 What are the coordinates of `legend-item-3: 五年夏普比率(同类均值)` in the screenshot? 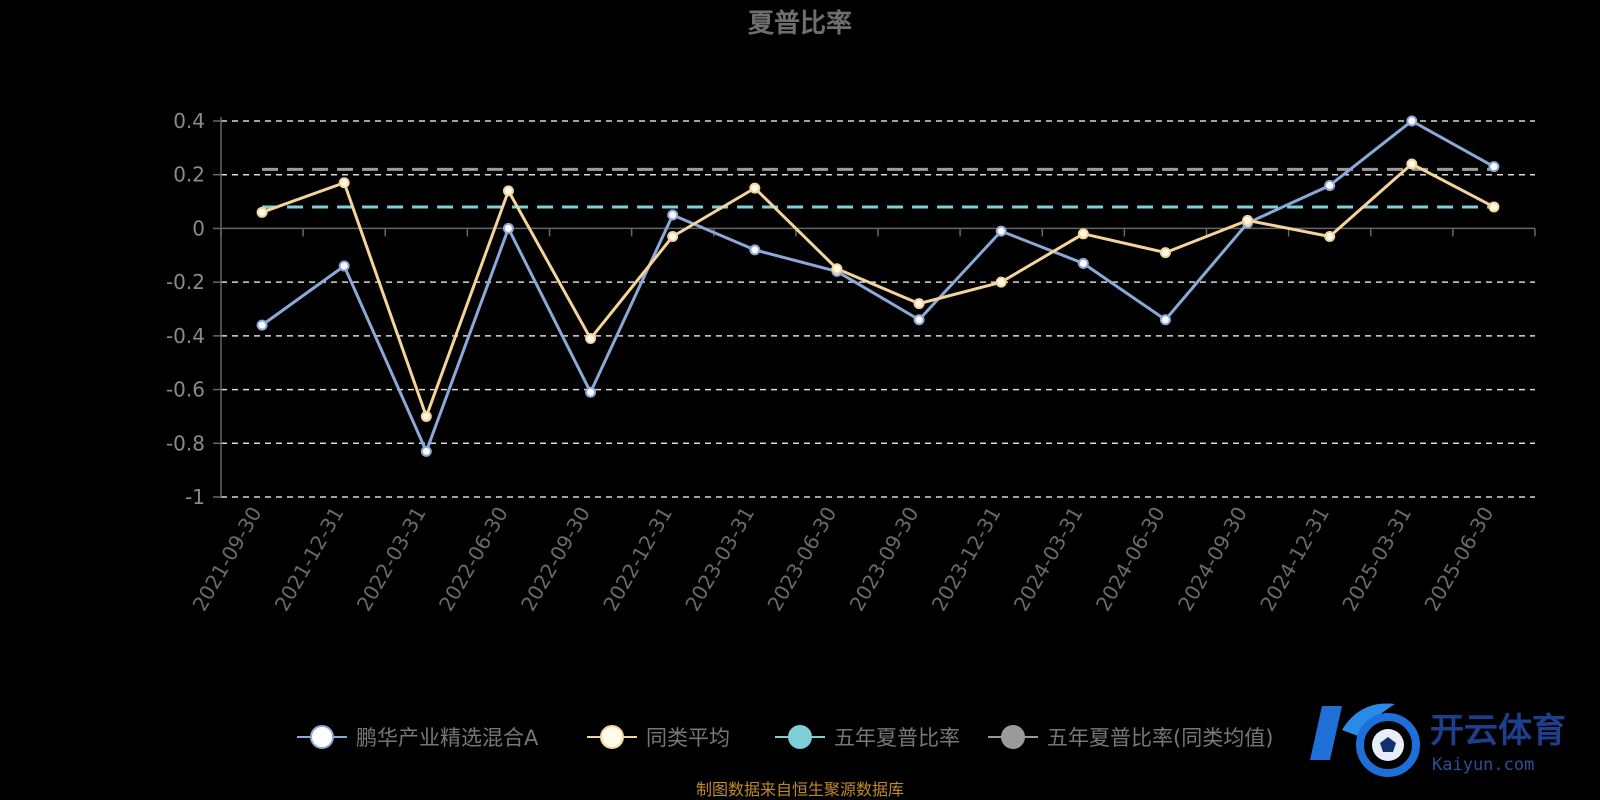 It's located at (1130, 737).